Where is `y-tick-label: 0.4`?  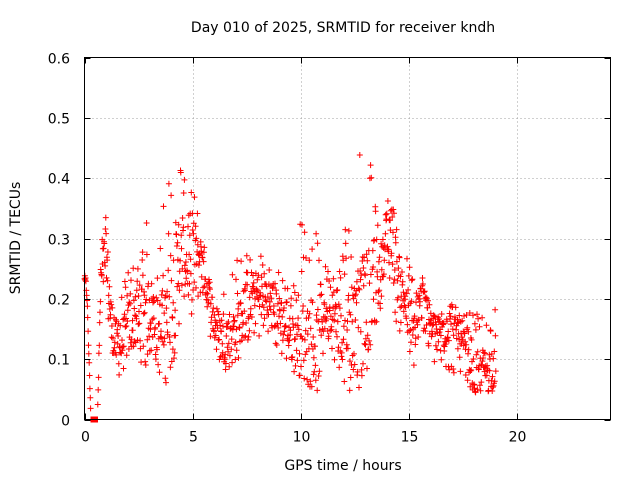 y-tick-label: 0.4 is located at coordinates (59, 180).